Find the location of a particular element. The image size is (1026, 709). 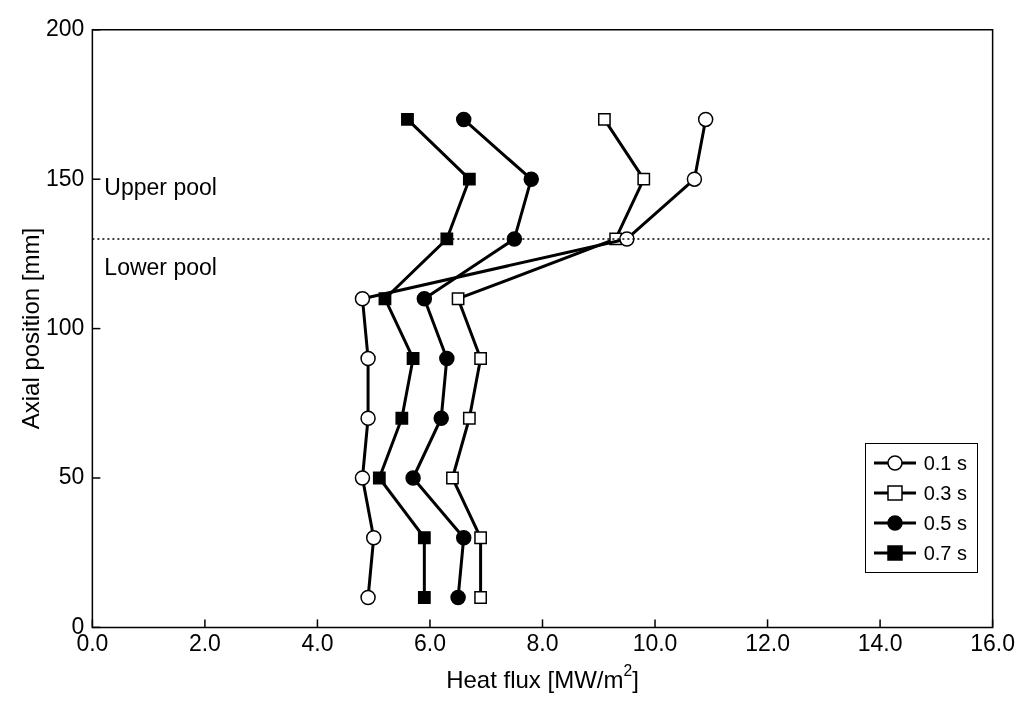

x-tick-label: 6.0 is located at coordinates (429, 642).